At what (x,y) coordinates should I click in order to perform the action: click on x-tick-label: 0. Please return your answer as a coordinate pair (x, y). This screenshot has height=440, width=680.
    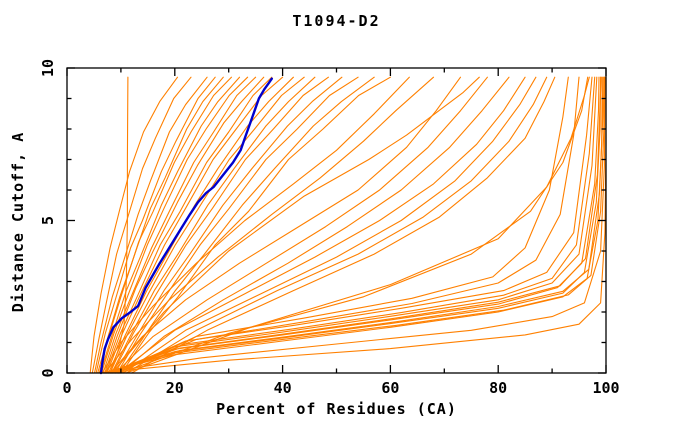
    Looking at the image, I should click on (66, 388).